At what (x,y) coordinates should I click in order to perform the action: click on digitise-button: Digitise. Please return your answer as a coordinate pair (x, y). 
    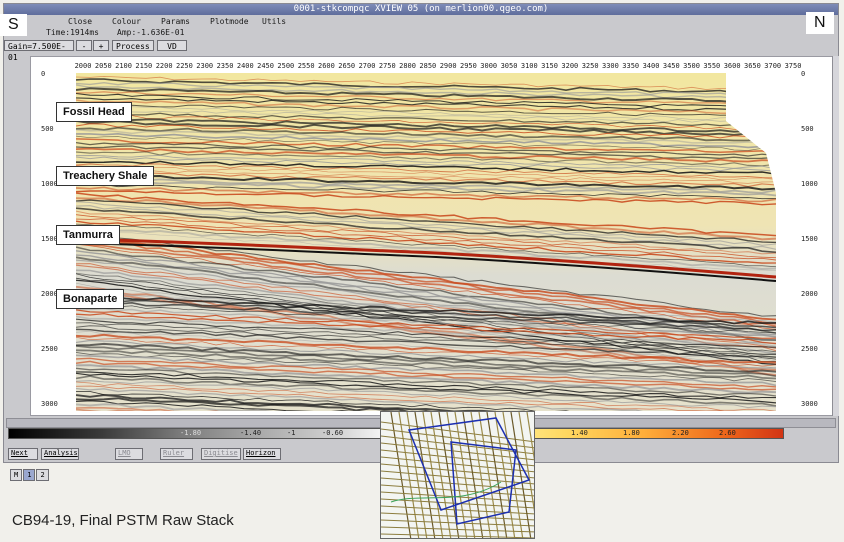
    Looking at the image, I should click on (221, 454).